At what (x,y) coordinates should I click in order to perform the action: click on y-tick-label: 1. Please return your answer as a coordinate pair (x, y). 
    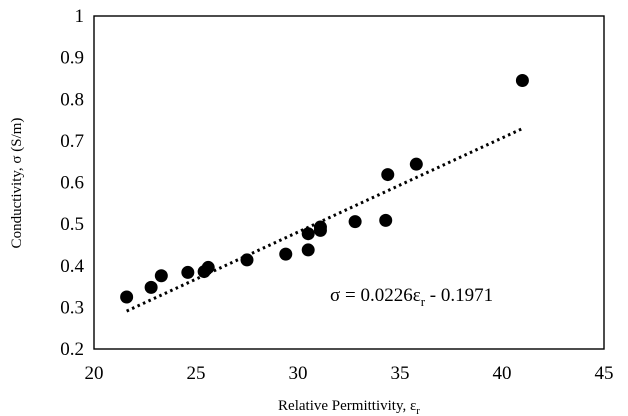
    Looking at the image, I should click on (80, 16).